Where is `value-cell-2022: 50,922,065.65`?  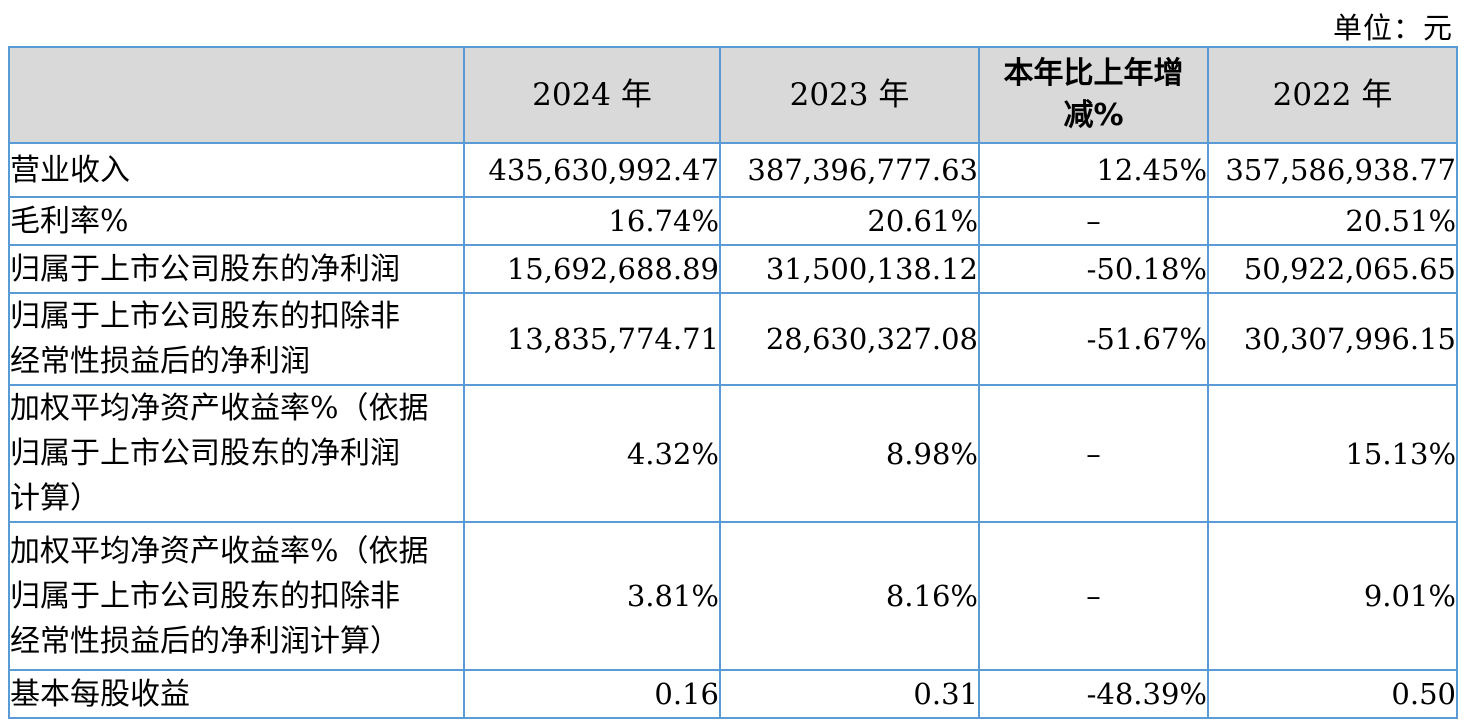
value-cell-2022: 50,922,065.65 is located at coordinates (1332, 269).